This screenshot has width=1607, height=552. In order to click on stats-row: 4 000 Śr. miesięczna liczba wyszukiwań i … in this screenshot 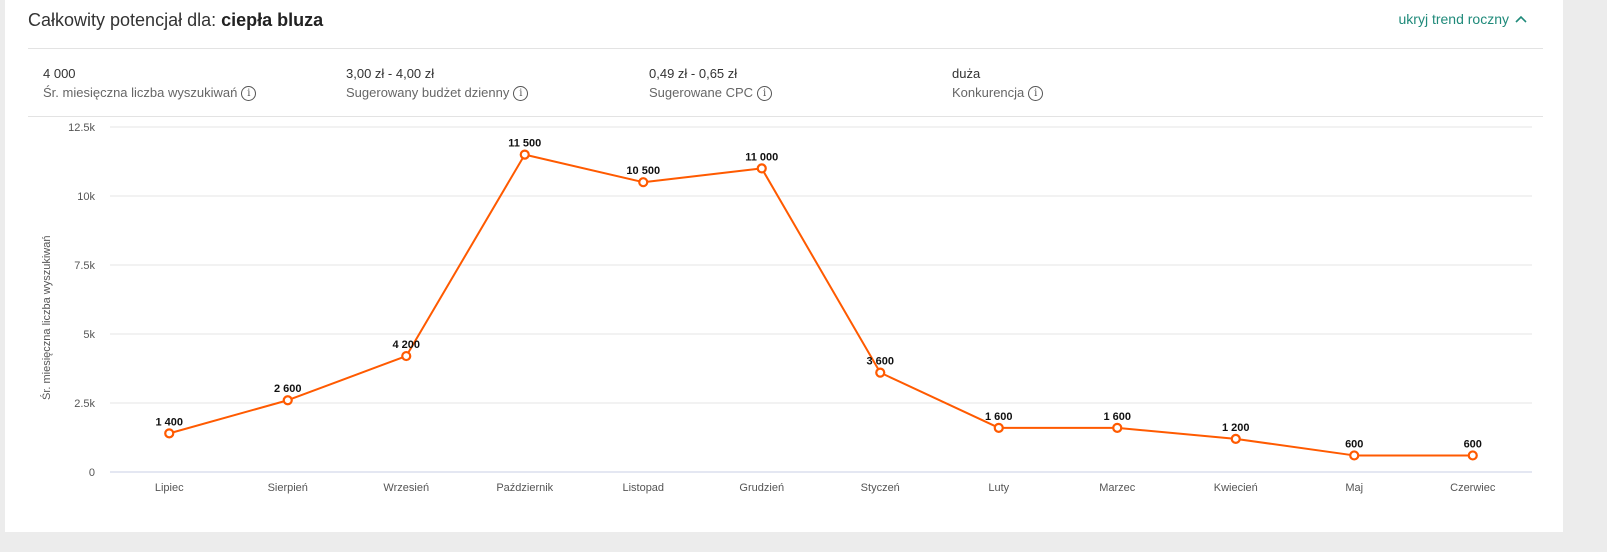, I will do `click(784, 86)`.